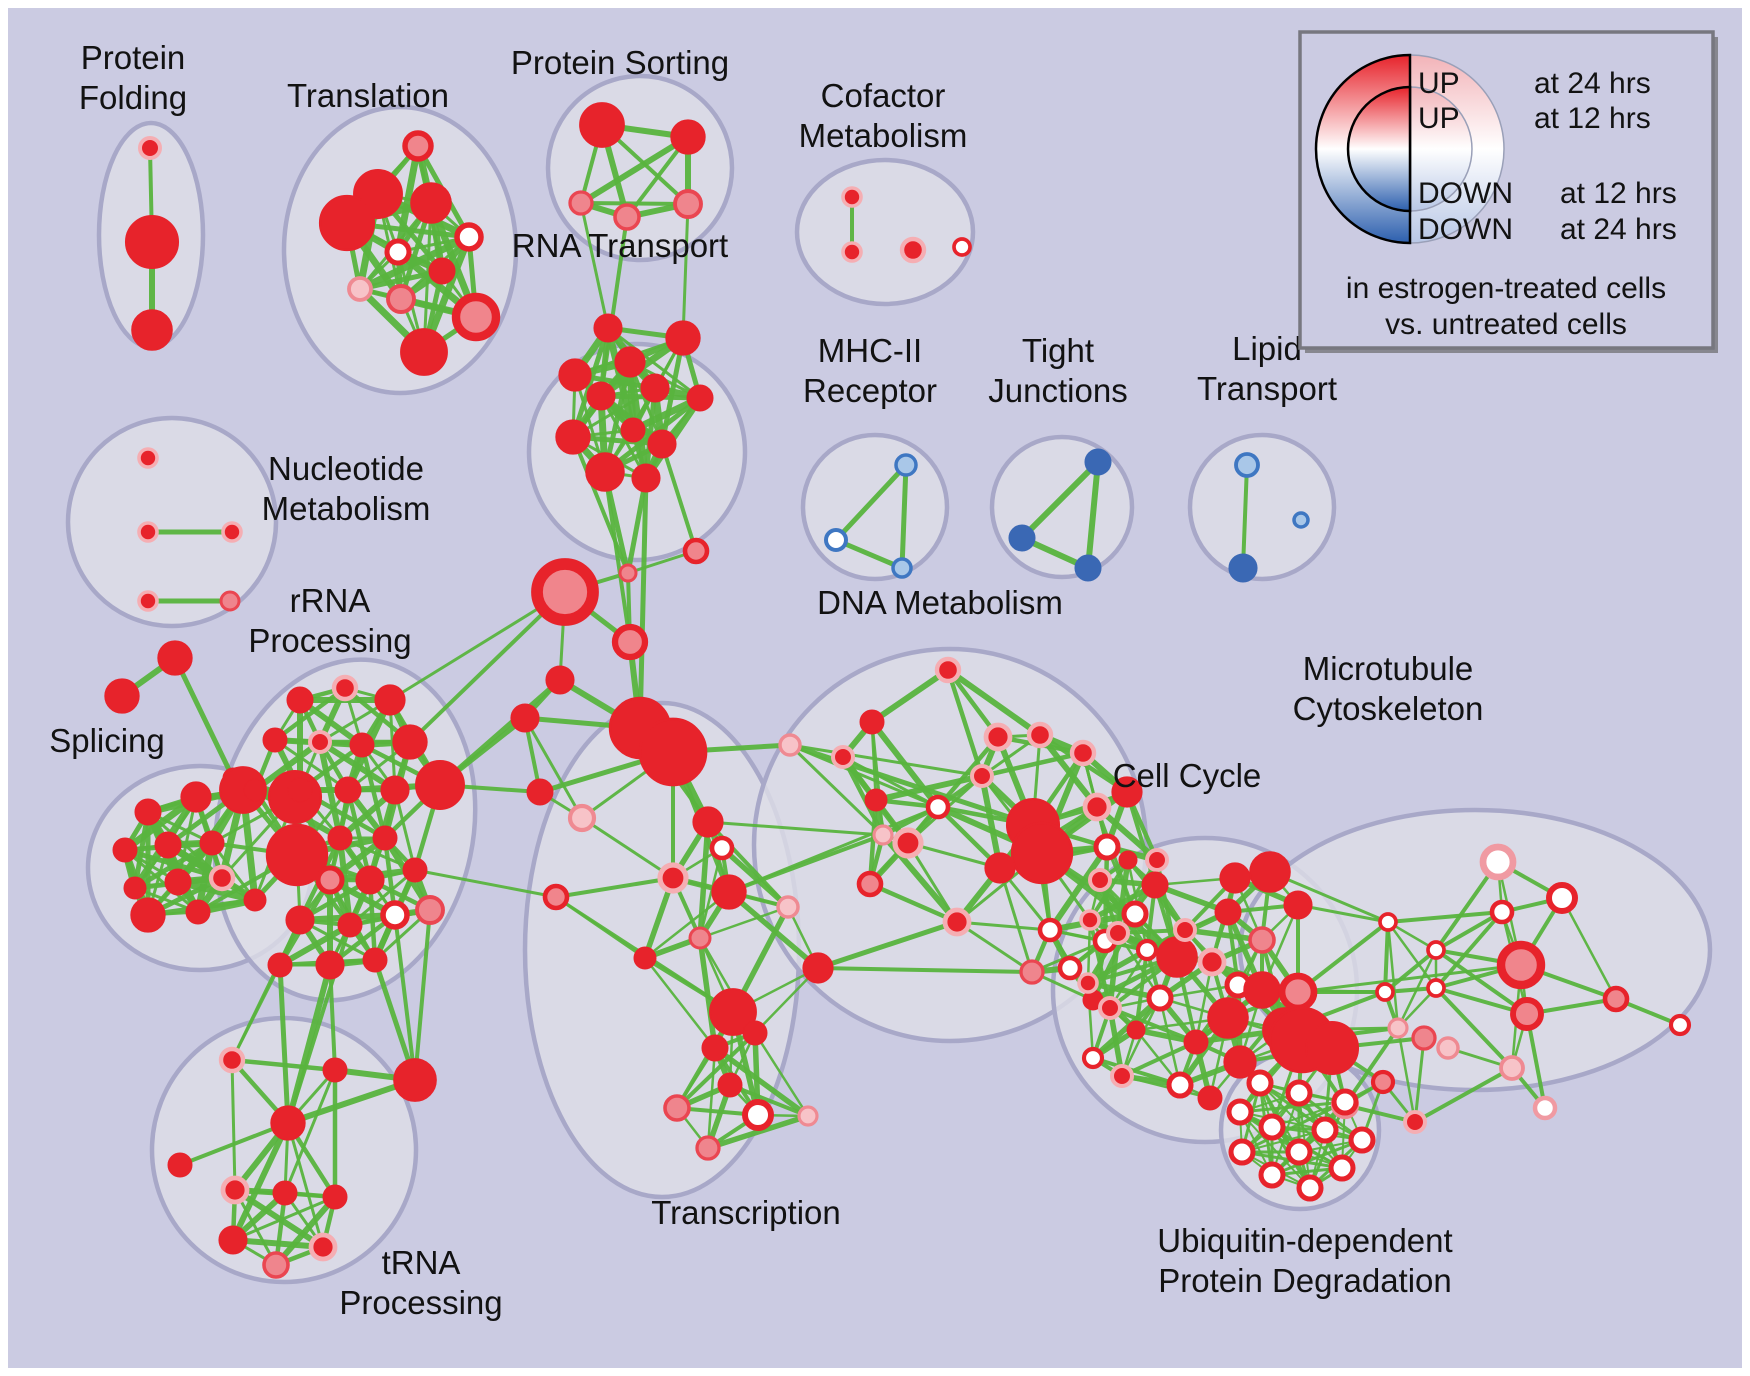 This screenshot has width=1750, height=1376. Describe the element at coordinates (1562, 898) in the screenshot. I see `node-mt2-red-white` at that location.